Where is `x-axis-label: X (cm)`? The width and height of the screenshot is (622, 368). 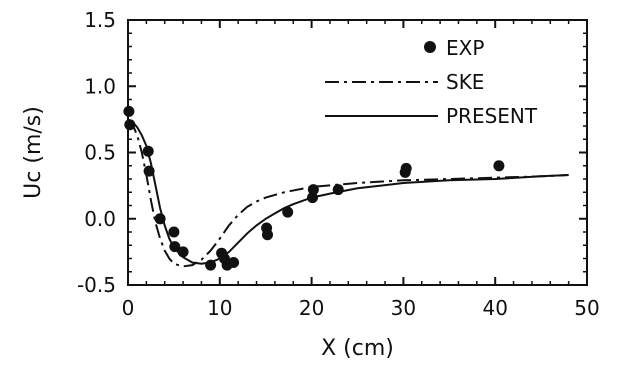 x-axis-label: X (cm) is located at coordinates (357, 348).